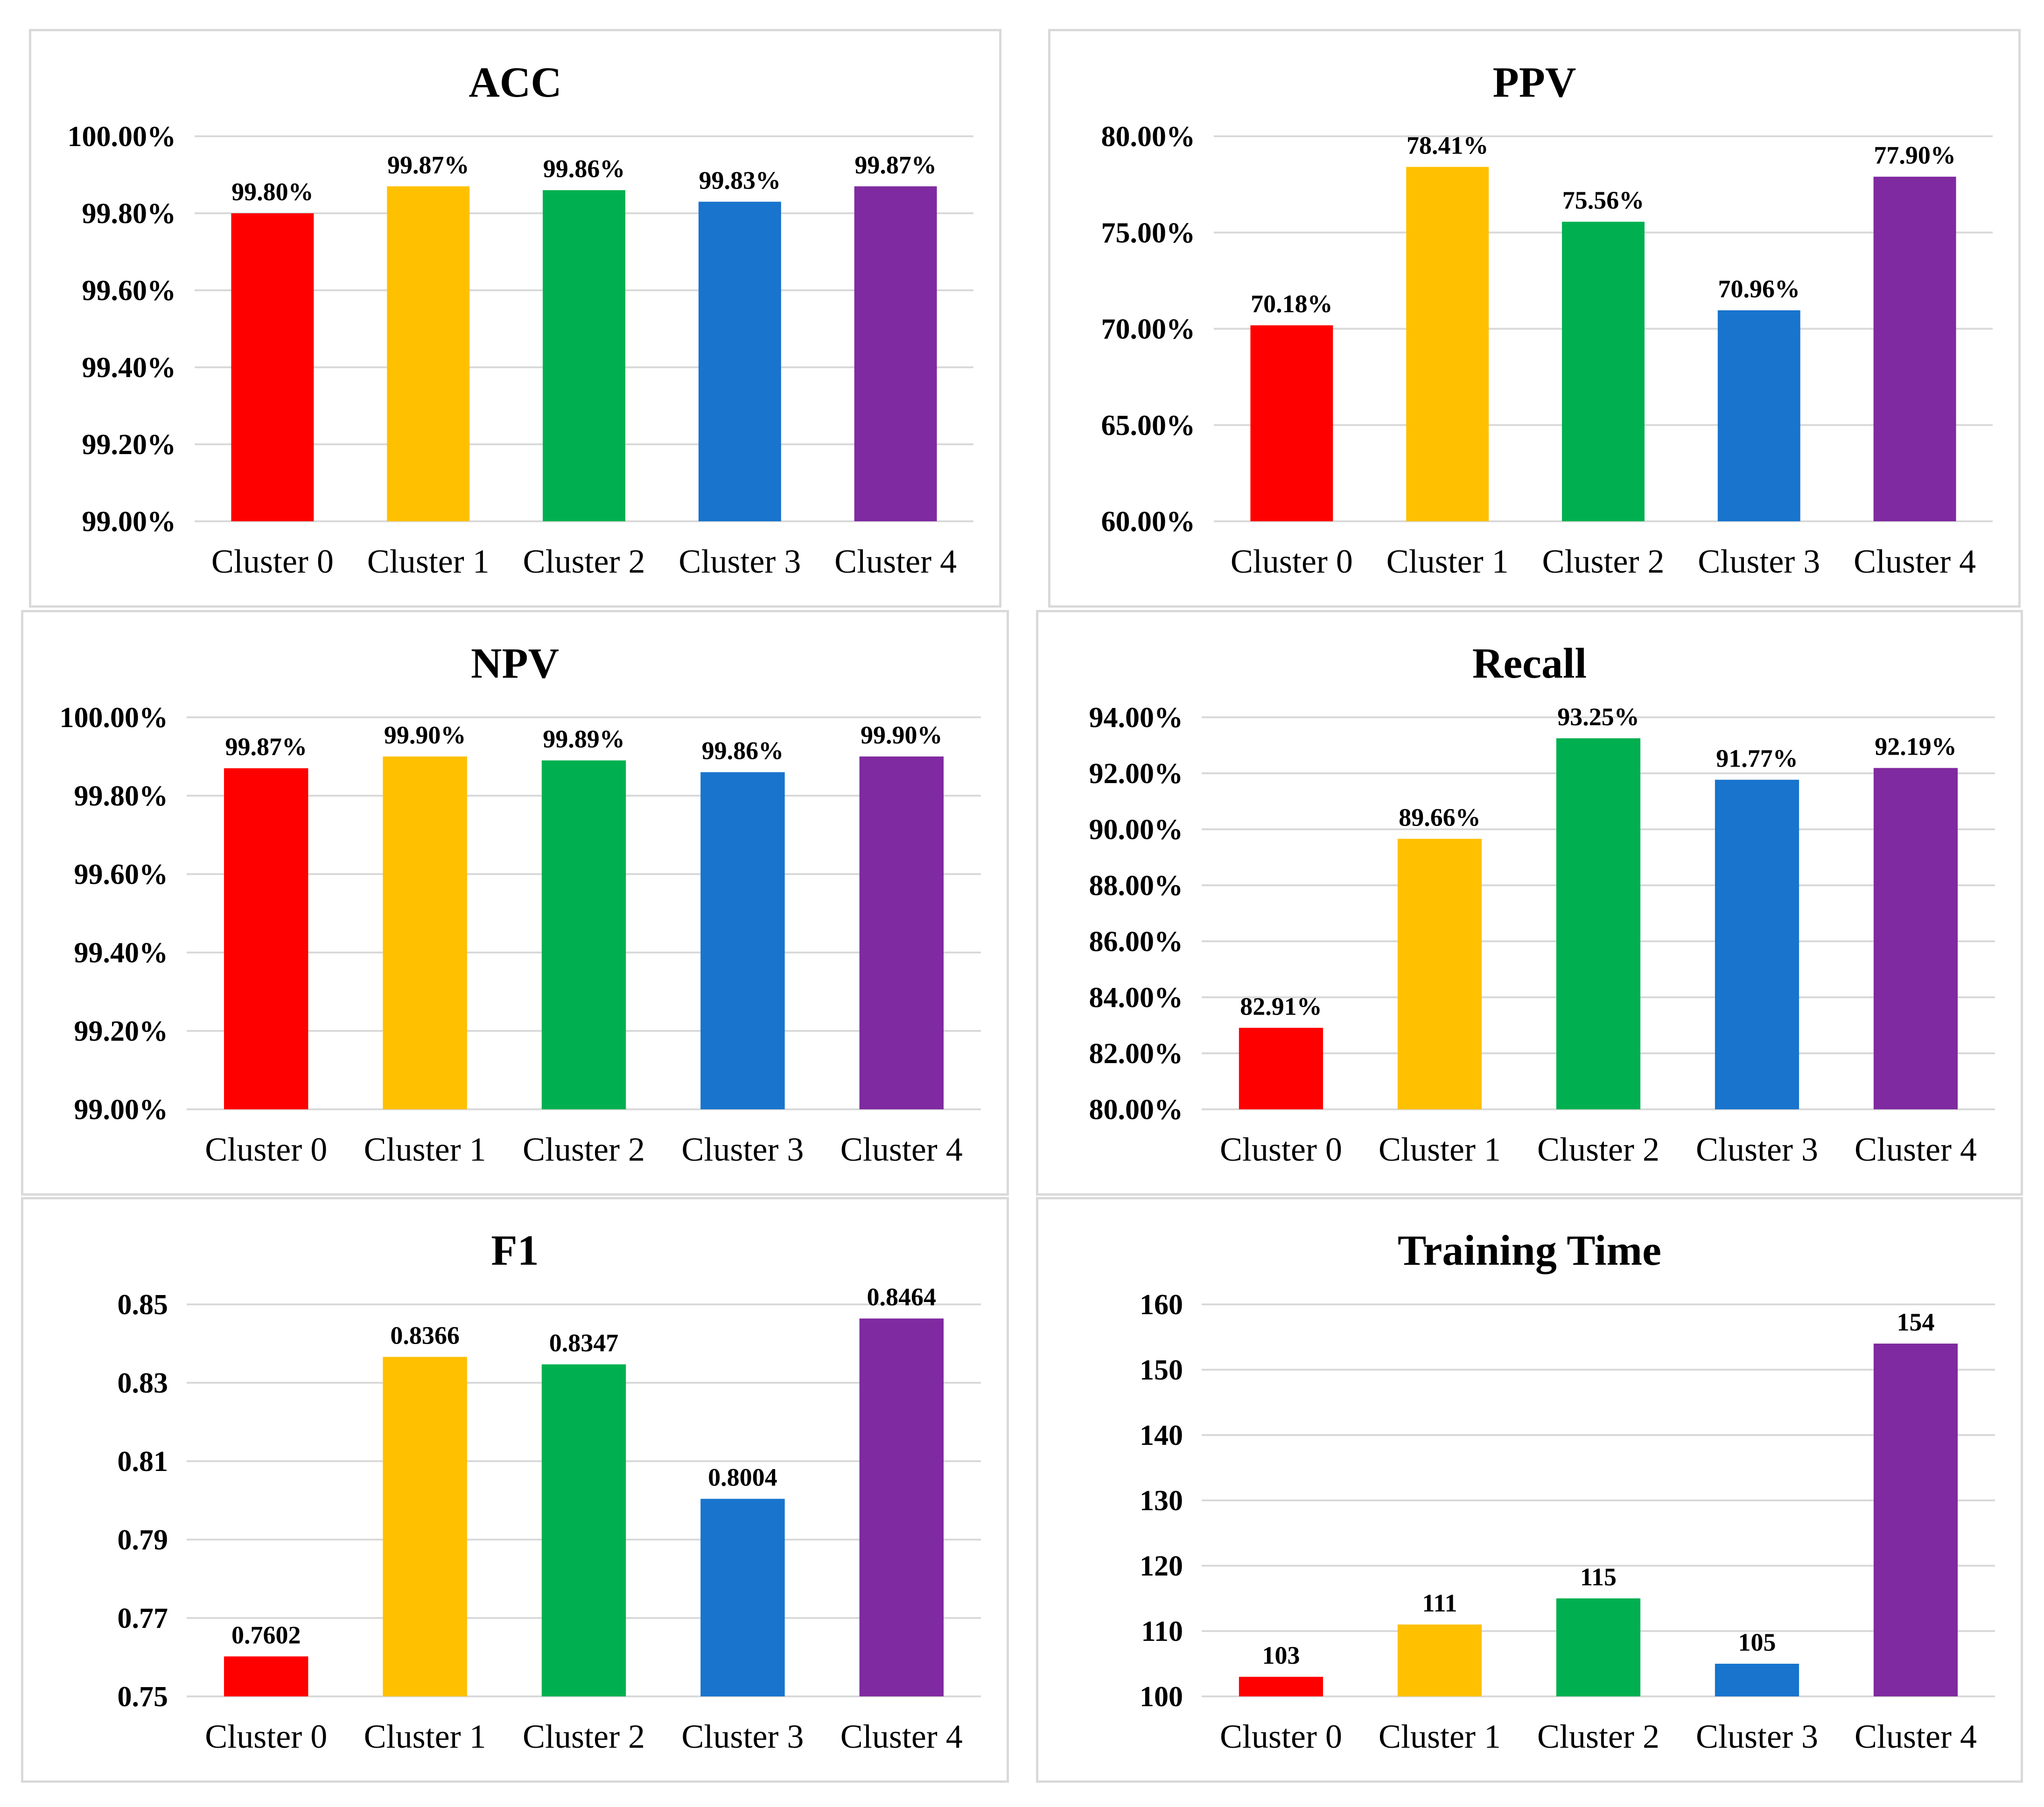  Describe the element at coordinates (121, 1031) in the screenshot. I see `npv-chart-y-tick-label: 99.20%` at that location.